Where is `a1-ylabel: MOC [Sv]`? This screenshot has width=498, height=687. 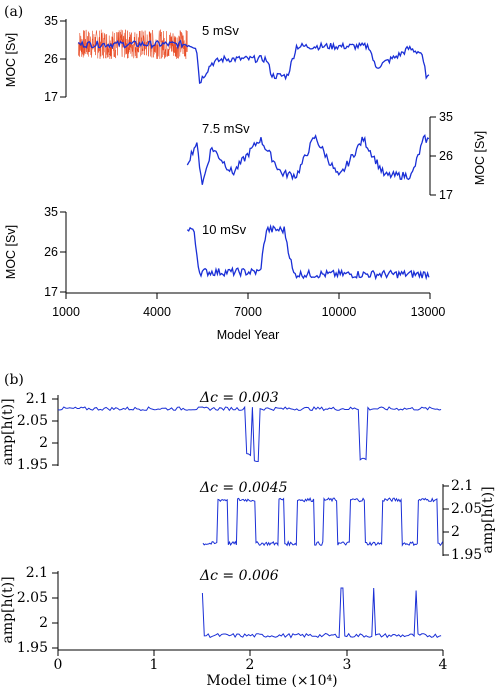
a1-ylabel: MOC [Sv] is located at coordinates (11, 60).